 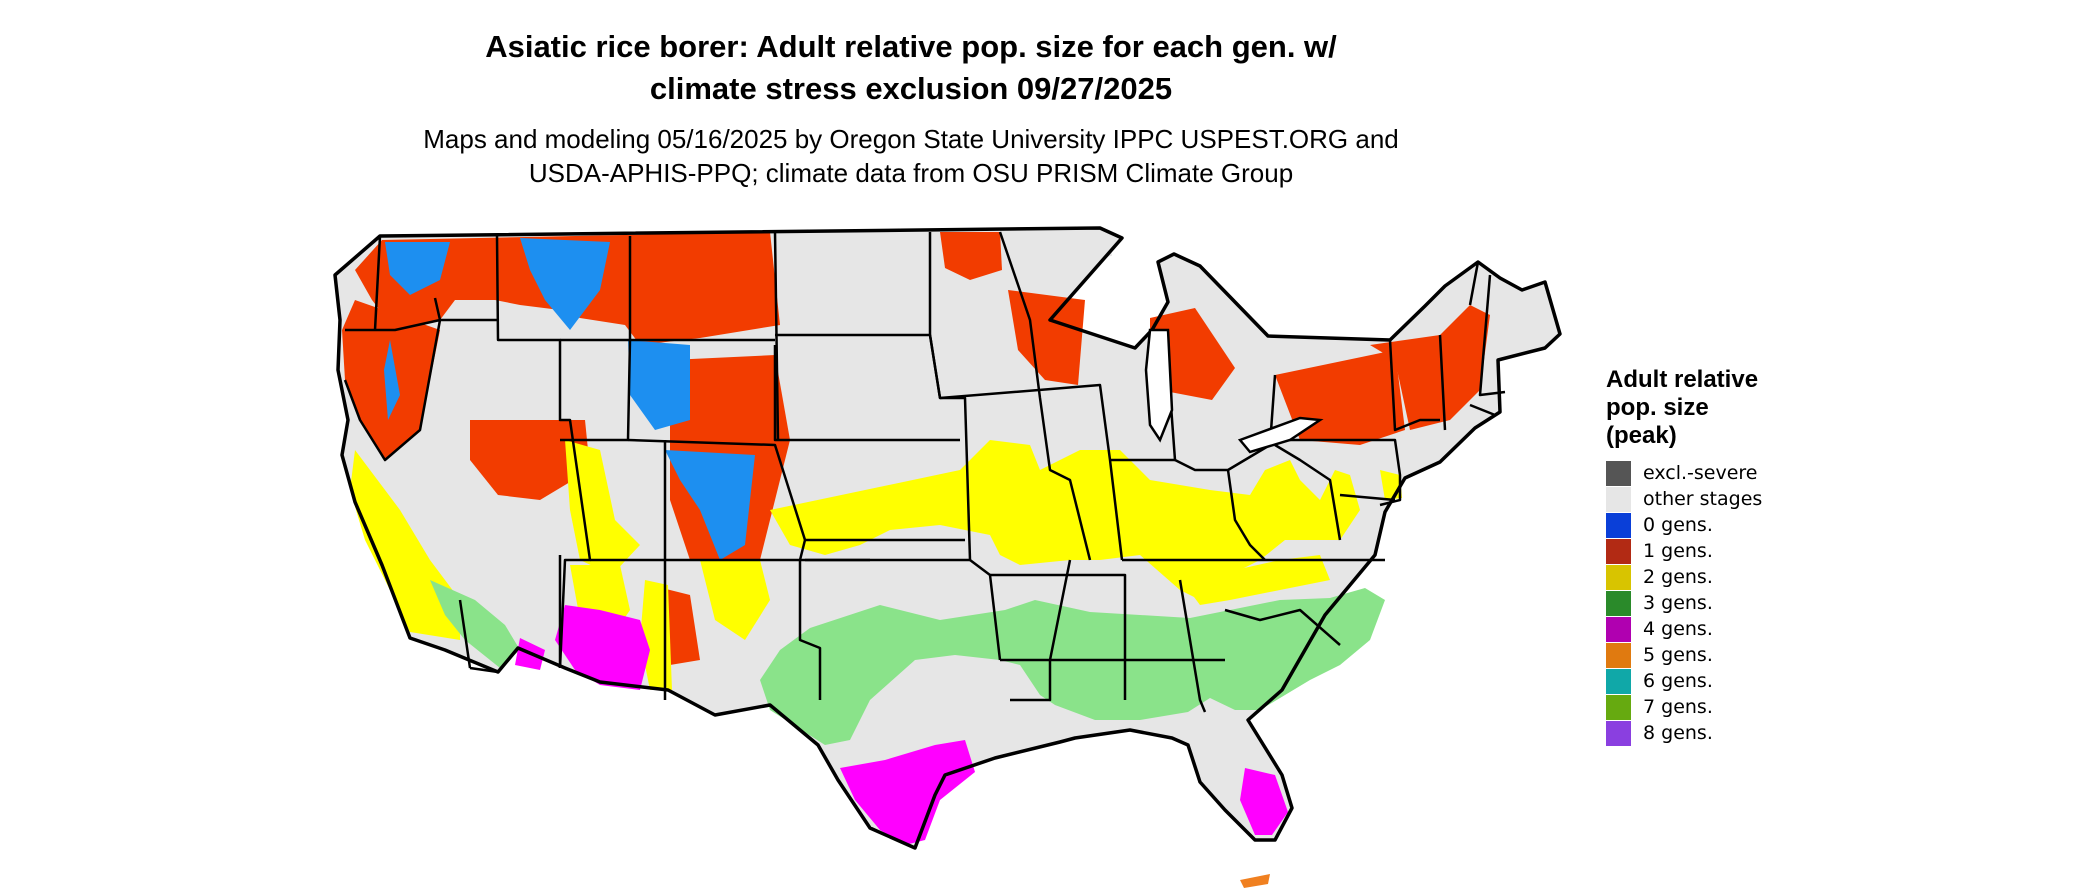 What do you see at coordinates (1678, 655) in the screenshot?
I see `legend-label: 5 gens.` at bounding box center [1678, 655].